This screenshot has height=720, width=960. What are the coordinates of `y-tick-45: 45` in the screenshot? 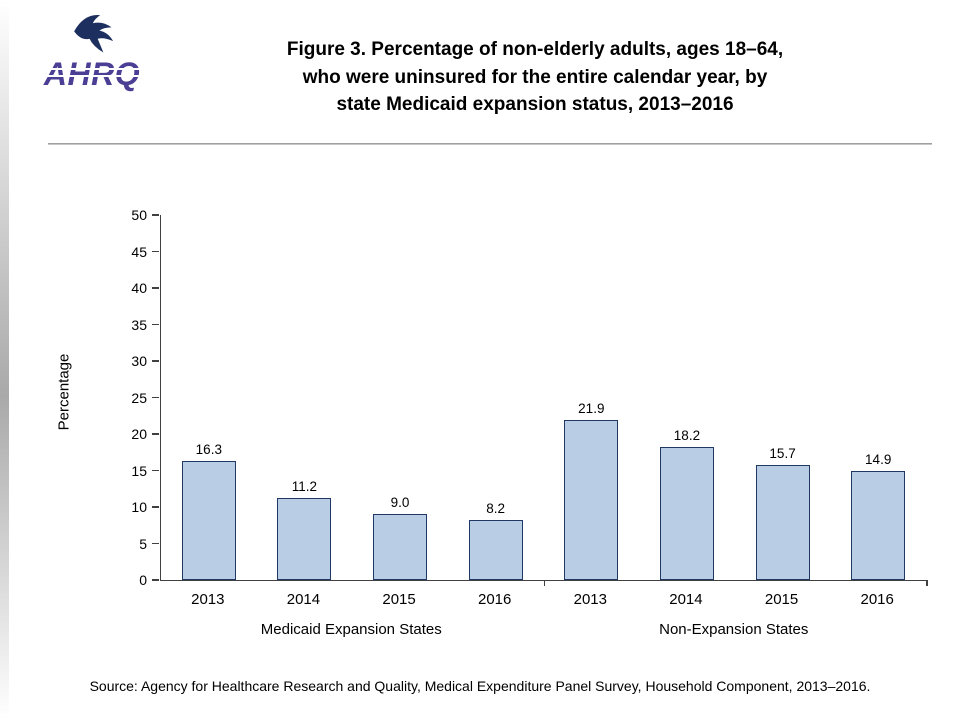 It's located at (145, 252).